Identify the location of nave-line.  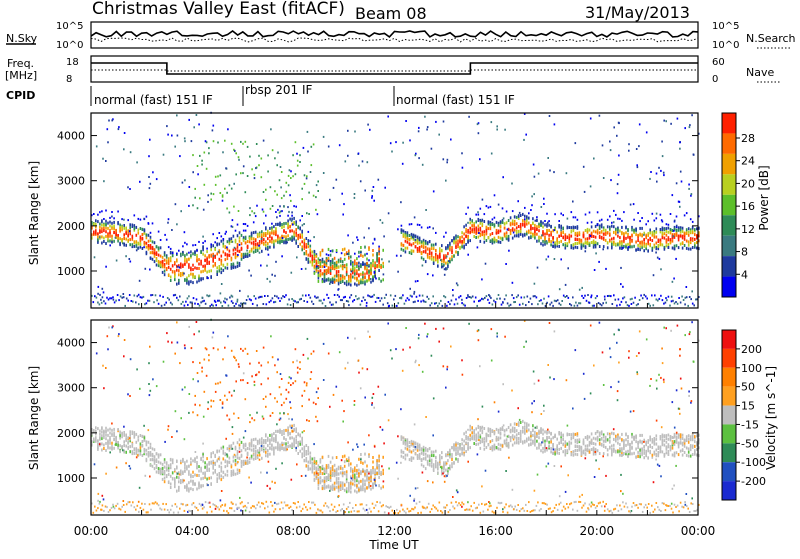
(394, 70).